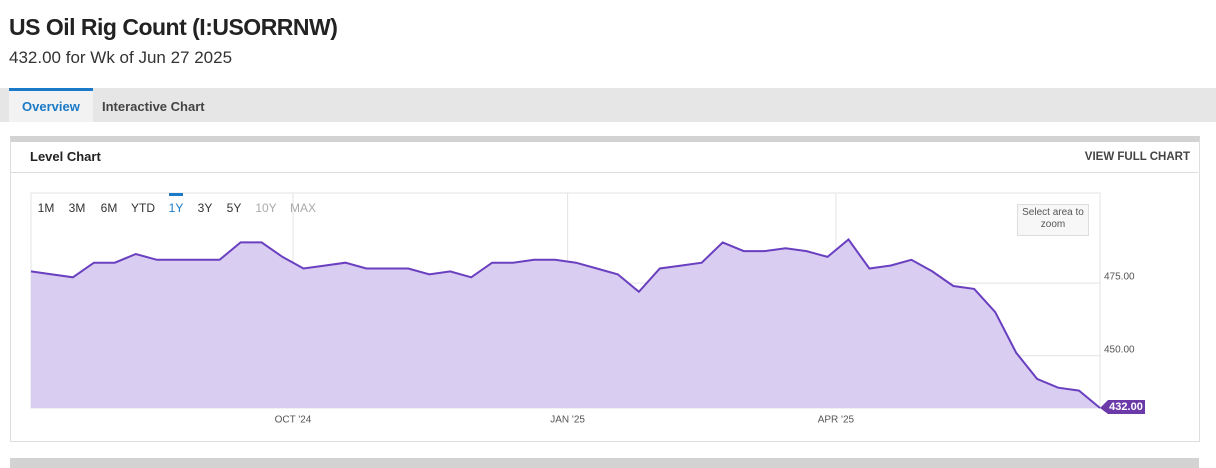  I want to click on next-panel, so click(604, 463).